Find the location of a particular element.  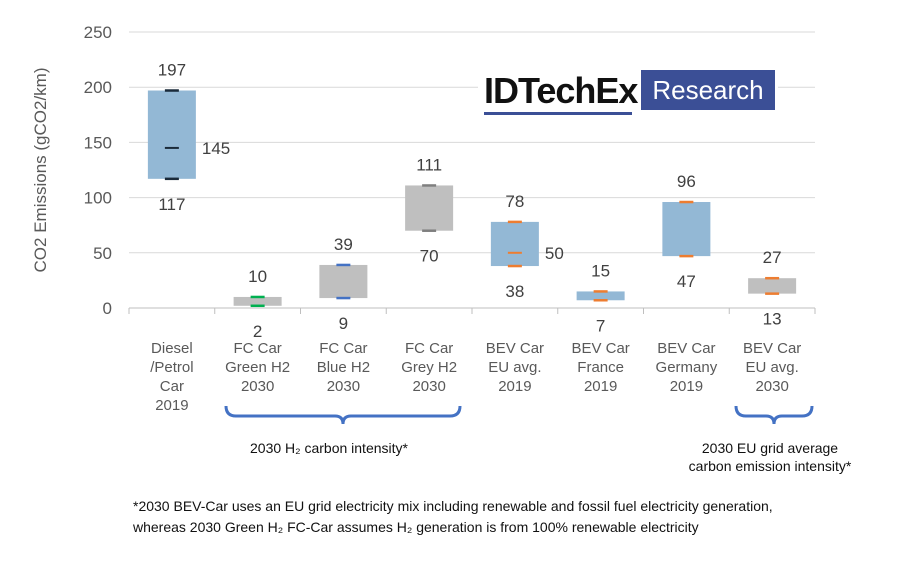

logo-research-badge: Research is located at coordinates (708, 90).